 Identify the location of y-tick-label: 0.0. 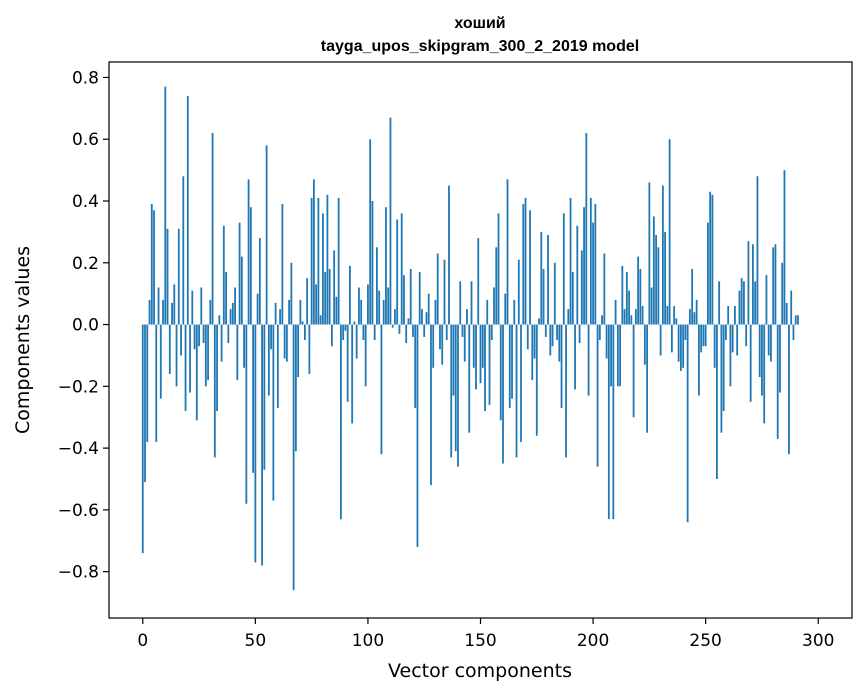
(85, 326).